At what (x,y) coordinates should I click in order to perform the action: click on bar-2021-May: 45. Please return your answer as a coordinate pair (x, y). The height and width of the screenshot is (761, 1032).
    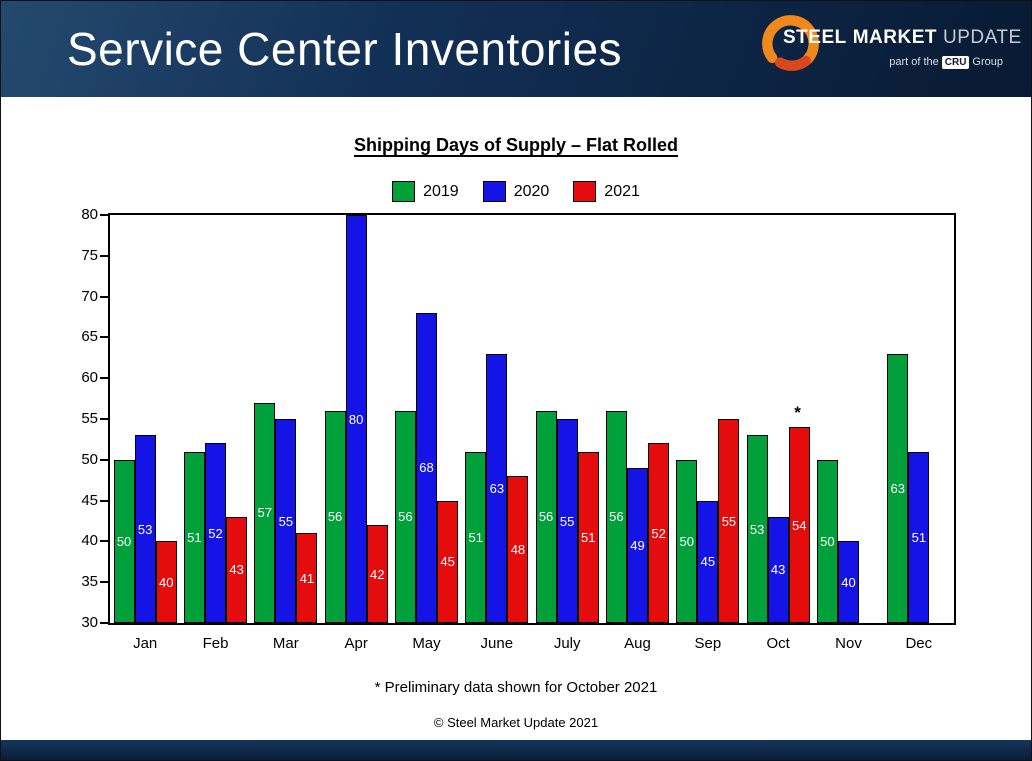
    Looking at the image, I should click on (448, 561).